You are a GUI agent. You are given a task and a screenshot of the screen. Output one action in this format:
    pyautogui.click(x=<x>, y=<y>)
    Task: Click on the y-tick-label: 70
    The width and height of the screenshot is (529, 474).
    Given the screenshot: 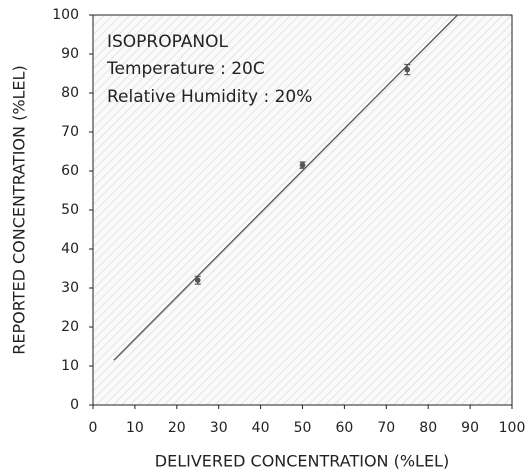 What is the action you would take?
    pyautogui.click(x=70, y=132)
    